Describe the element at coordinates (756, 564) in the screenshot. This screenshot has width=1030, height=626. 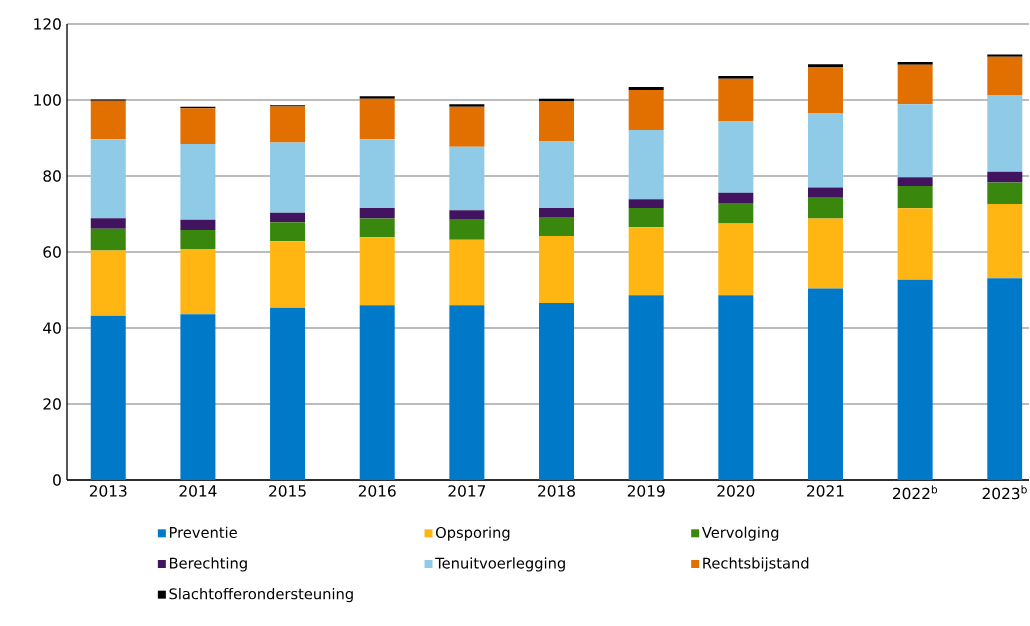
I see `legend-label: Rechtsbijstand` at that location.